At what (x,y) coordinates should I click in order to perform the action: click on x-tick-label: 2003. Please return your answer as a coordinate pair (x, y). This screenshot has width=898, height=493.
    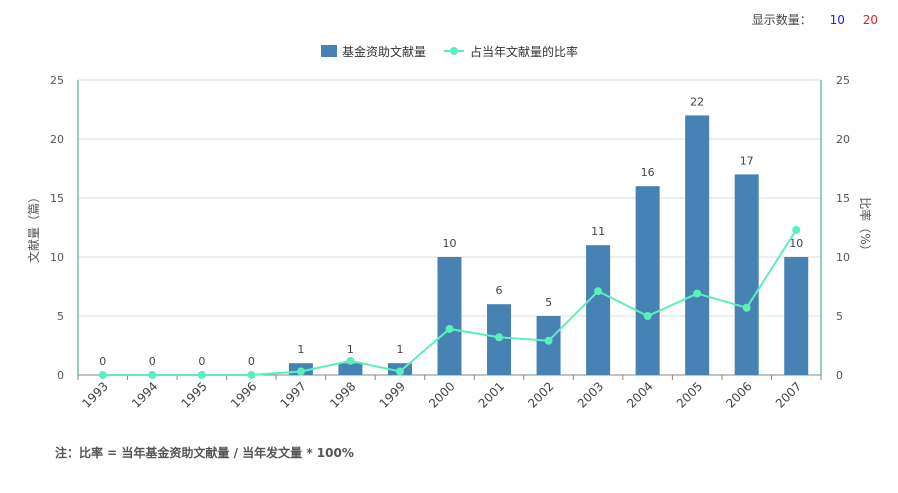
    Looking at the image, I should click on (590, 394).